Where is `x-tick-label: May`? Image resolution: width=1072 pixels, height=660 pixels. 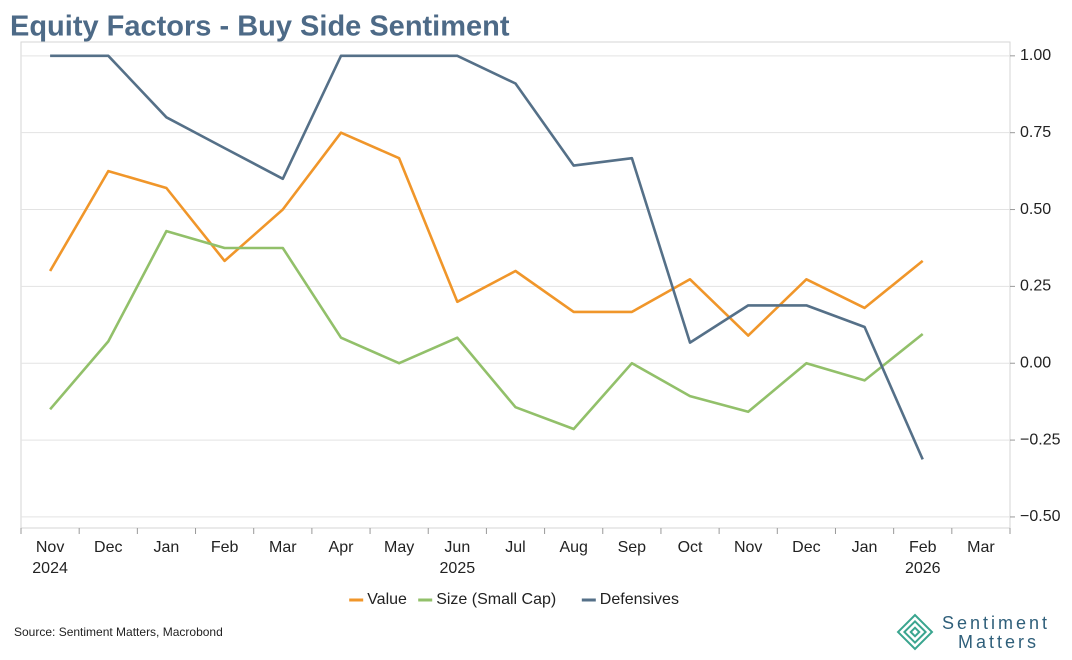 x-tick-label: May is located at coordinates (399, 547).